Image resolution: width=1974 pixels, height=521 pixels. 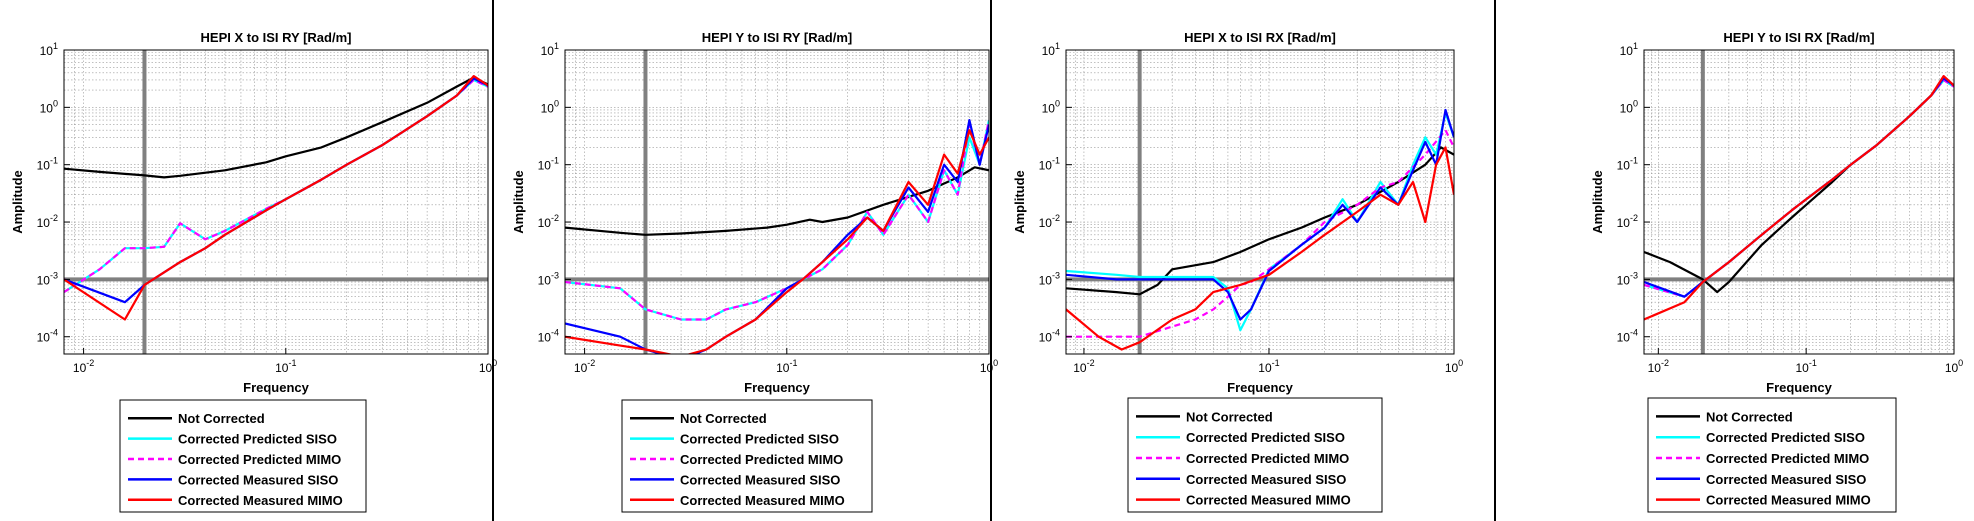 What do you see at coordinates (777, 37) in the screenshot?
I see `chart-title: HEPI Y to ISI RY [Rad/m]` at bounding box center [777, 37].